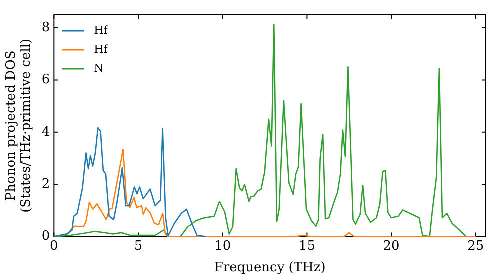 This screenshot has width=500, height=280. I want to click on y-tick-label: 4, so click(46, 132).